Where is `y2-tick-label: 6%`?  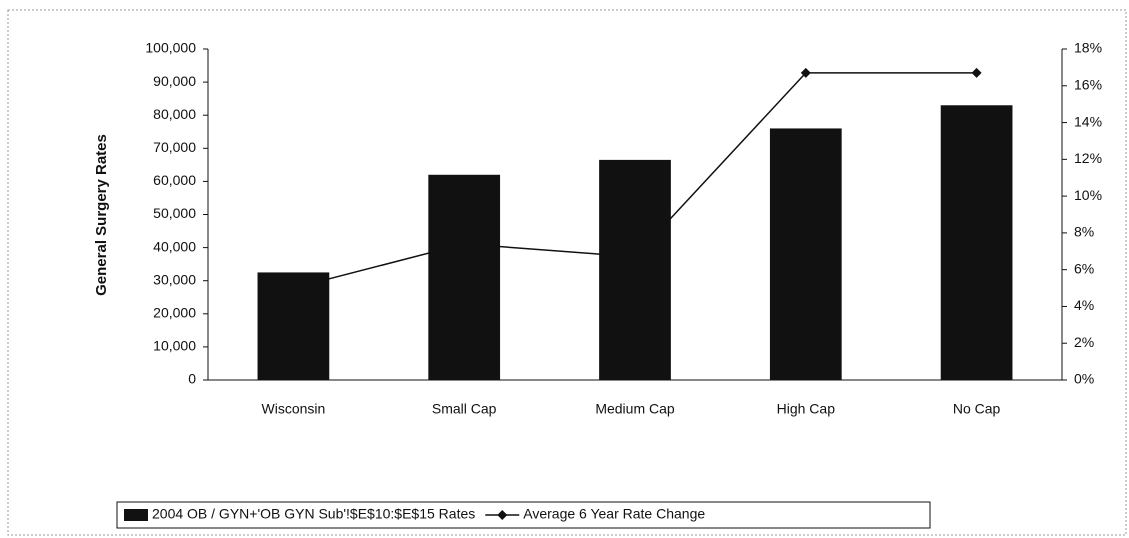
y2-tick-label: 6% is located at coordinates (1084, 268).